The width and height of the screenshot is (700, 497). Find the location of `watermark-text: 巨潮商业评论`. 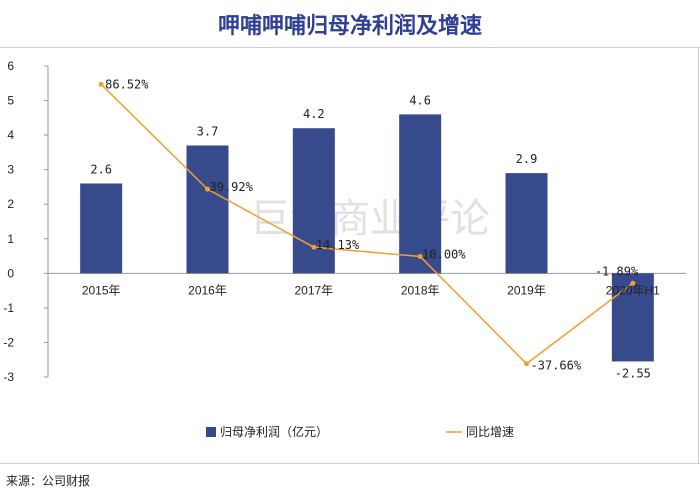

watermark-text: 巨潮商业评论 is located at coordinates (370, 219).